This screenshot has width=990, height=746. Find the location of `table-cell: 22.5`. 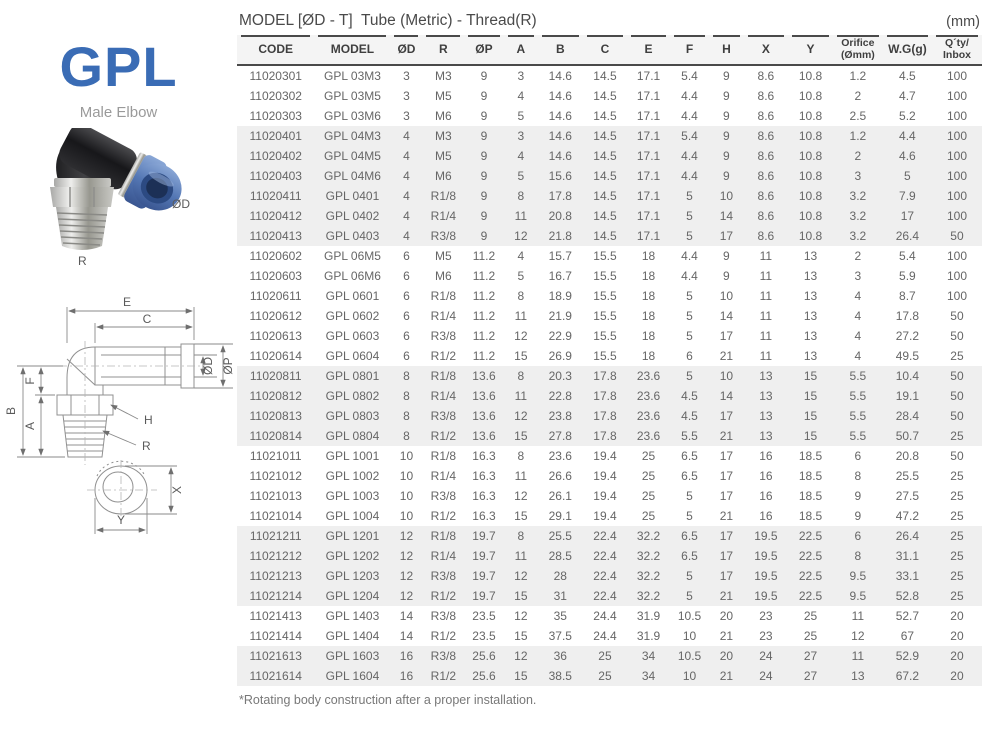

table-cell: 22.5 is located at coordinates (810, 596).